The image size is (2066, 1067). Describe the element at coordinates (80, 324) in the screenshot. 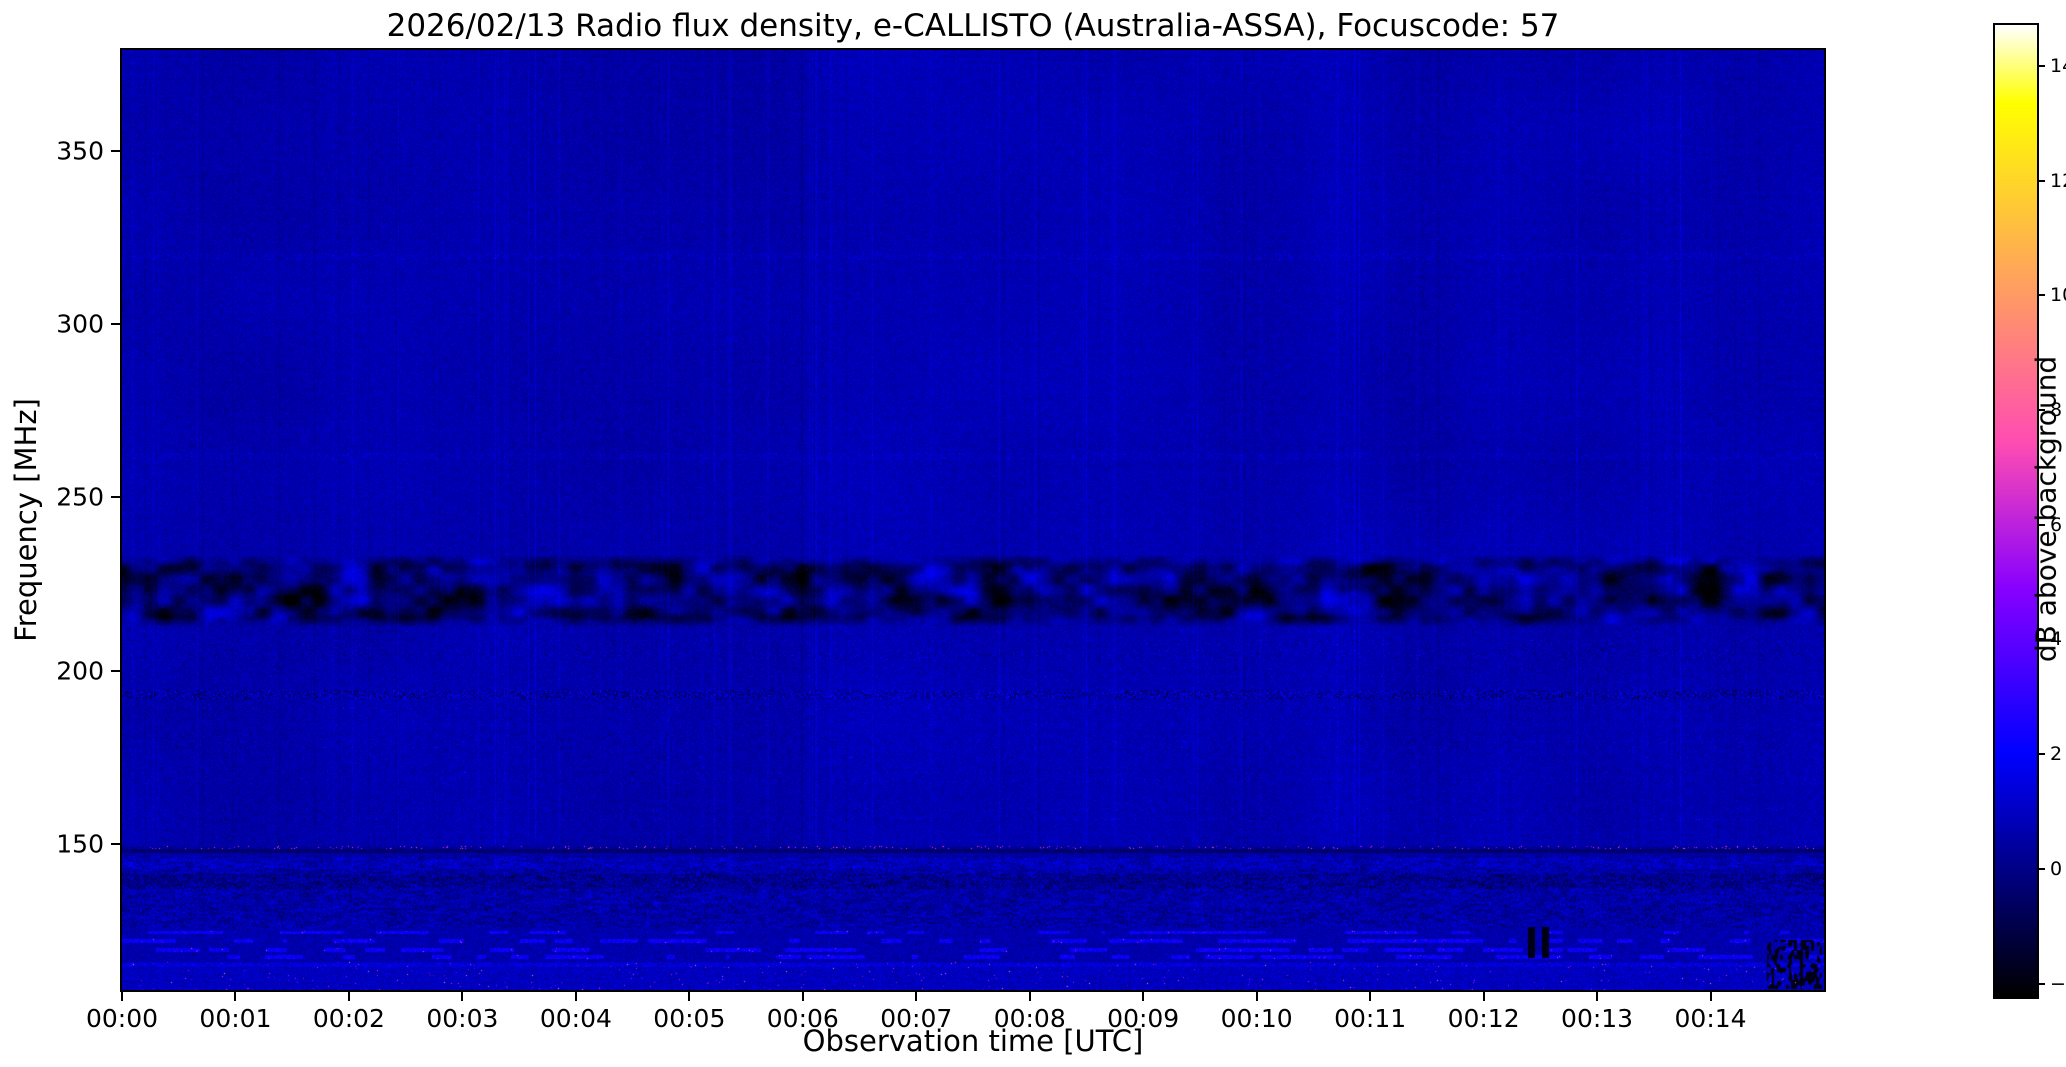

I see `y-tick-label: 300` at that location.